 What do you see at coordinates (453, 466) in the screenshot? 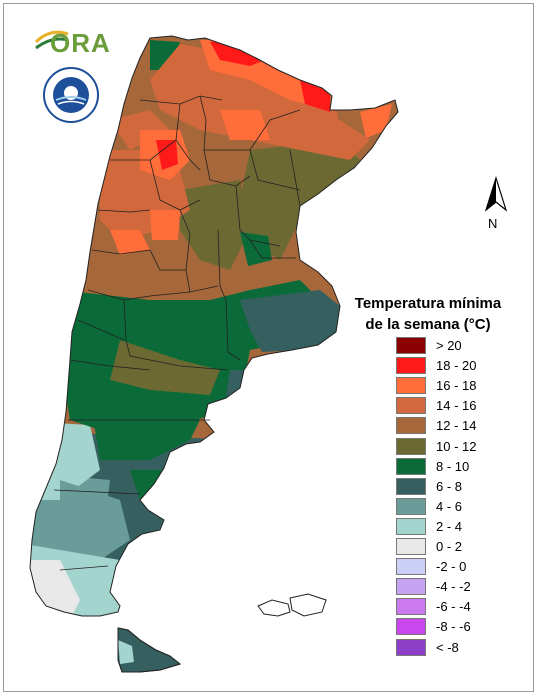
I see `legend-label: 8 - 10` at bounding box center [453, 466].